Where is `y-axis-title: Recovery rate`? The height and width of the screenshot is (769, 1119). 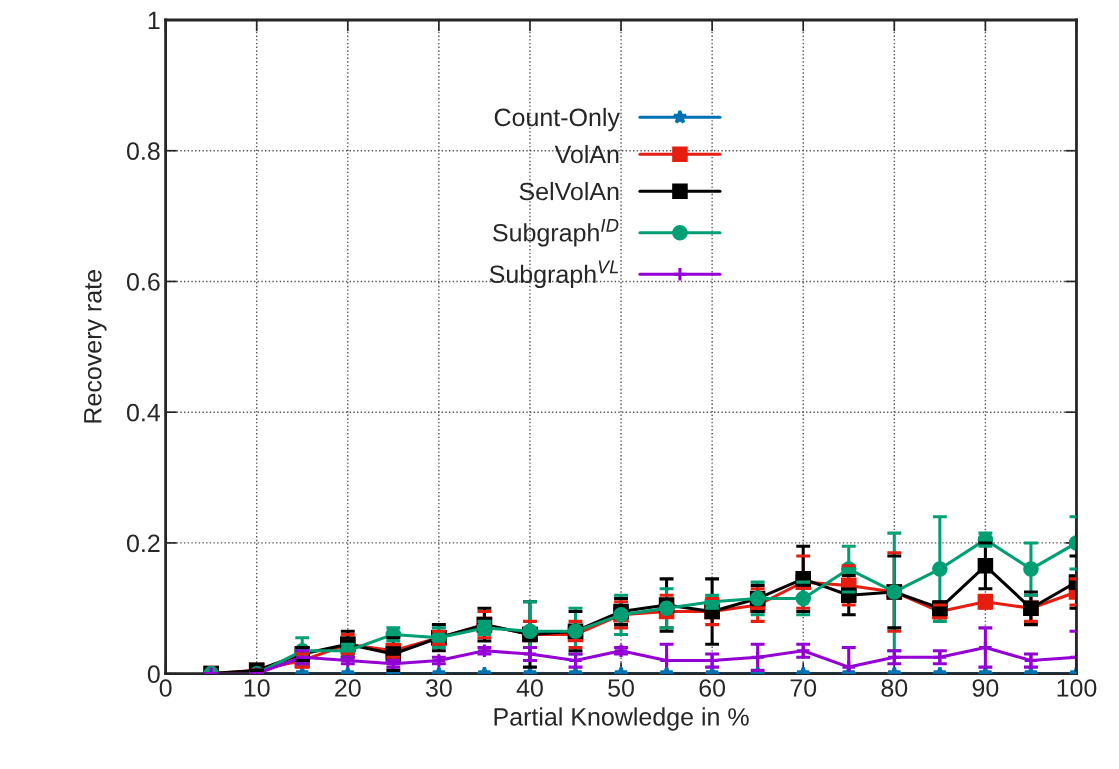 y-axis-title: Recovery rate is located at coordinates (95, 346).